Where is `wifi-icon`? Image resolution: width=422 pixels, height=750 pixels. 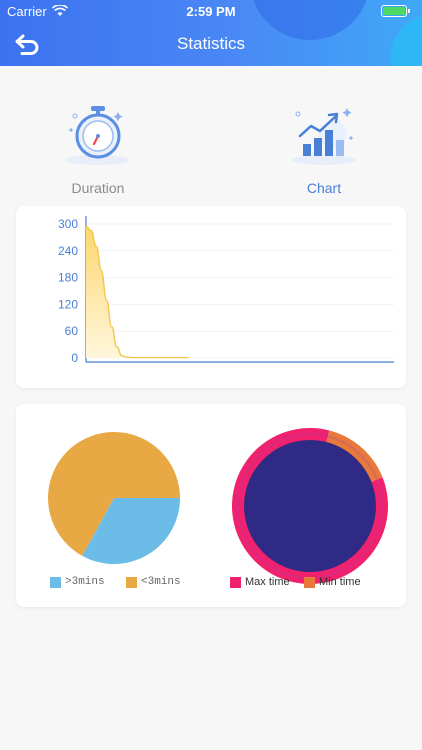
wifi-icon is located at coordinates (60, 10).